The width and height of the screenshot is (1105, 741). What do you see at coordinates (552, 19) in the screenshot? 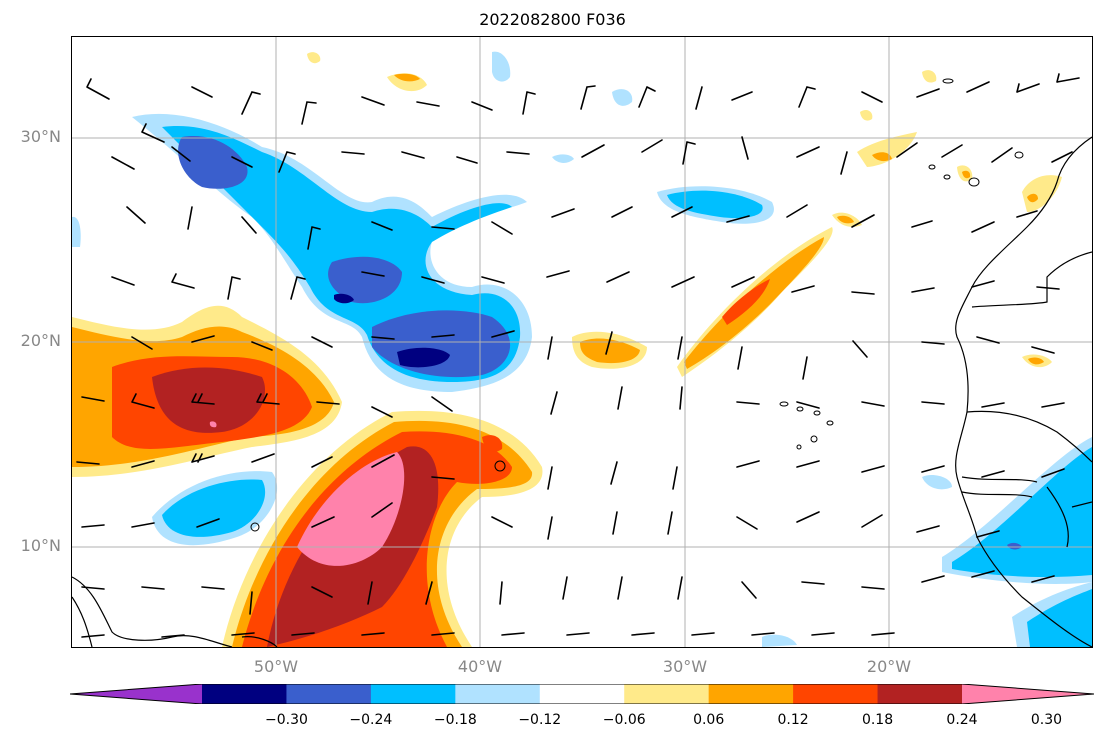
I see `map-title: 2022082800 F036` at bounding box center [552, 19].